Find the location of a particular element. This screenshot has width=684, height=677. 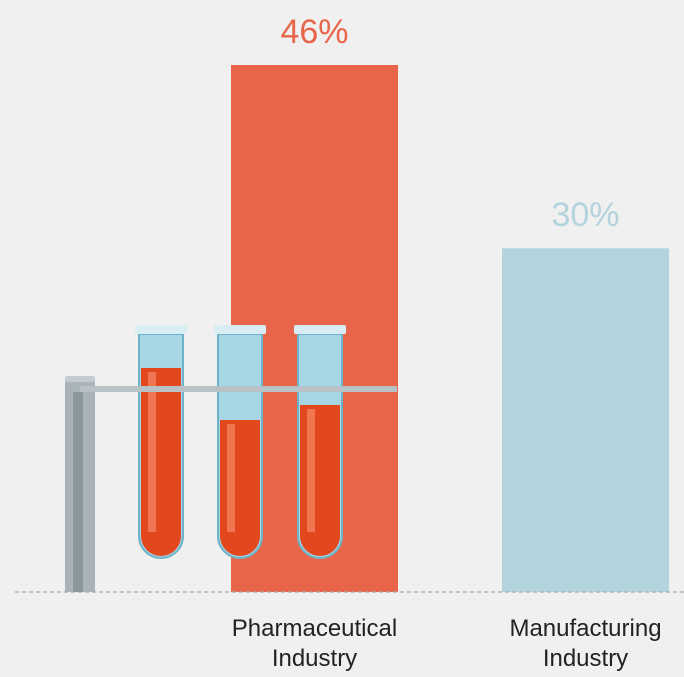

rack-bar is located at coordinates (238, 389).